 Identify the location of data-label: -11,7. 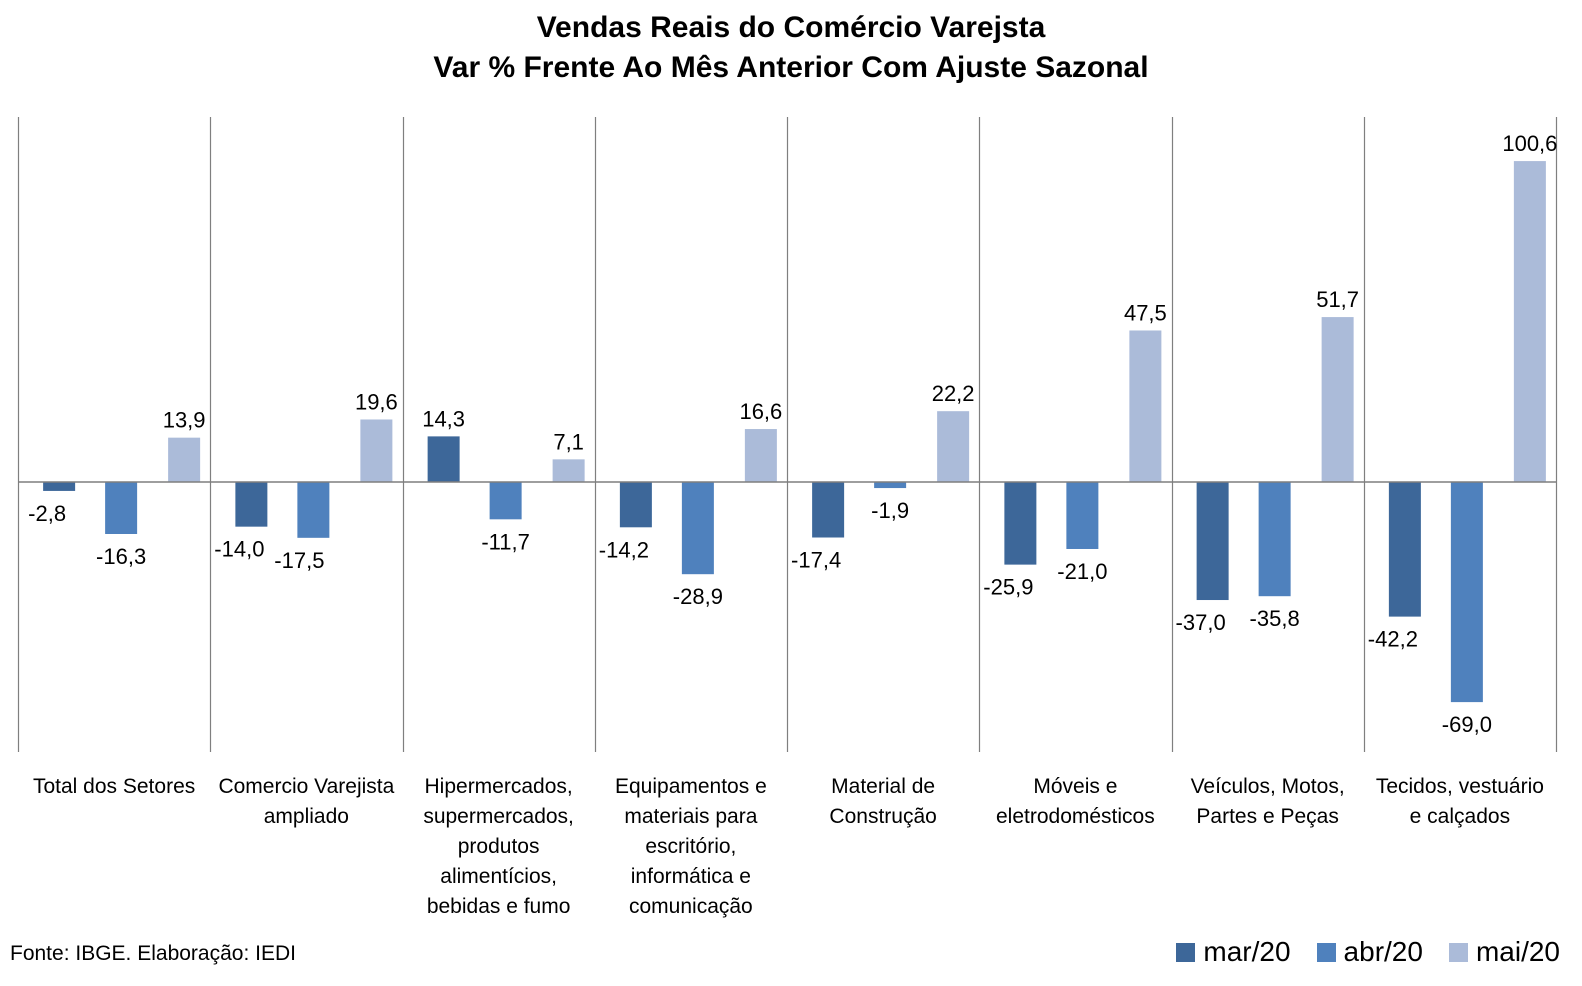
(505, 541).